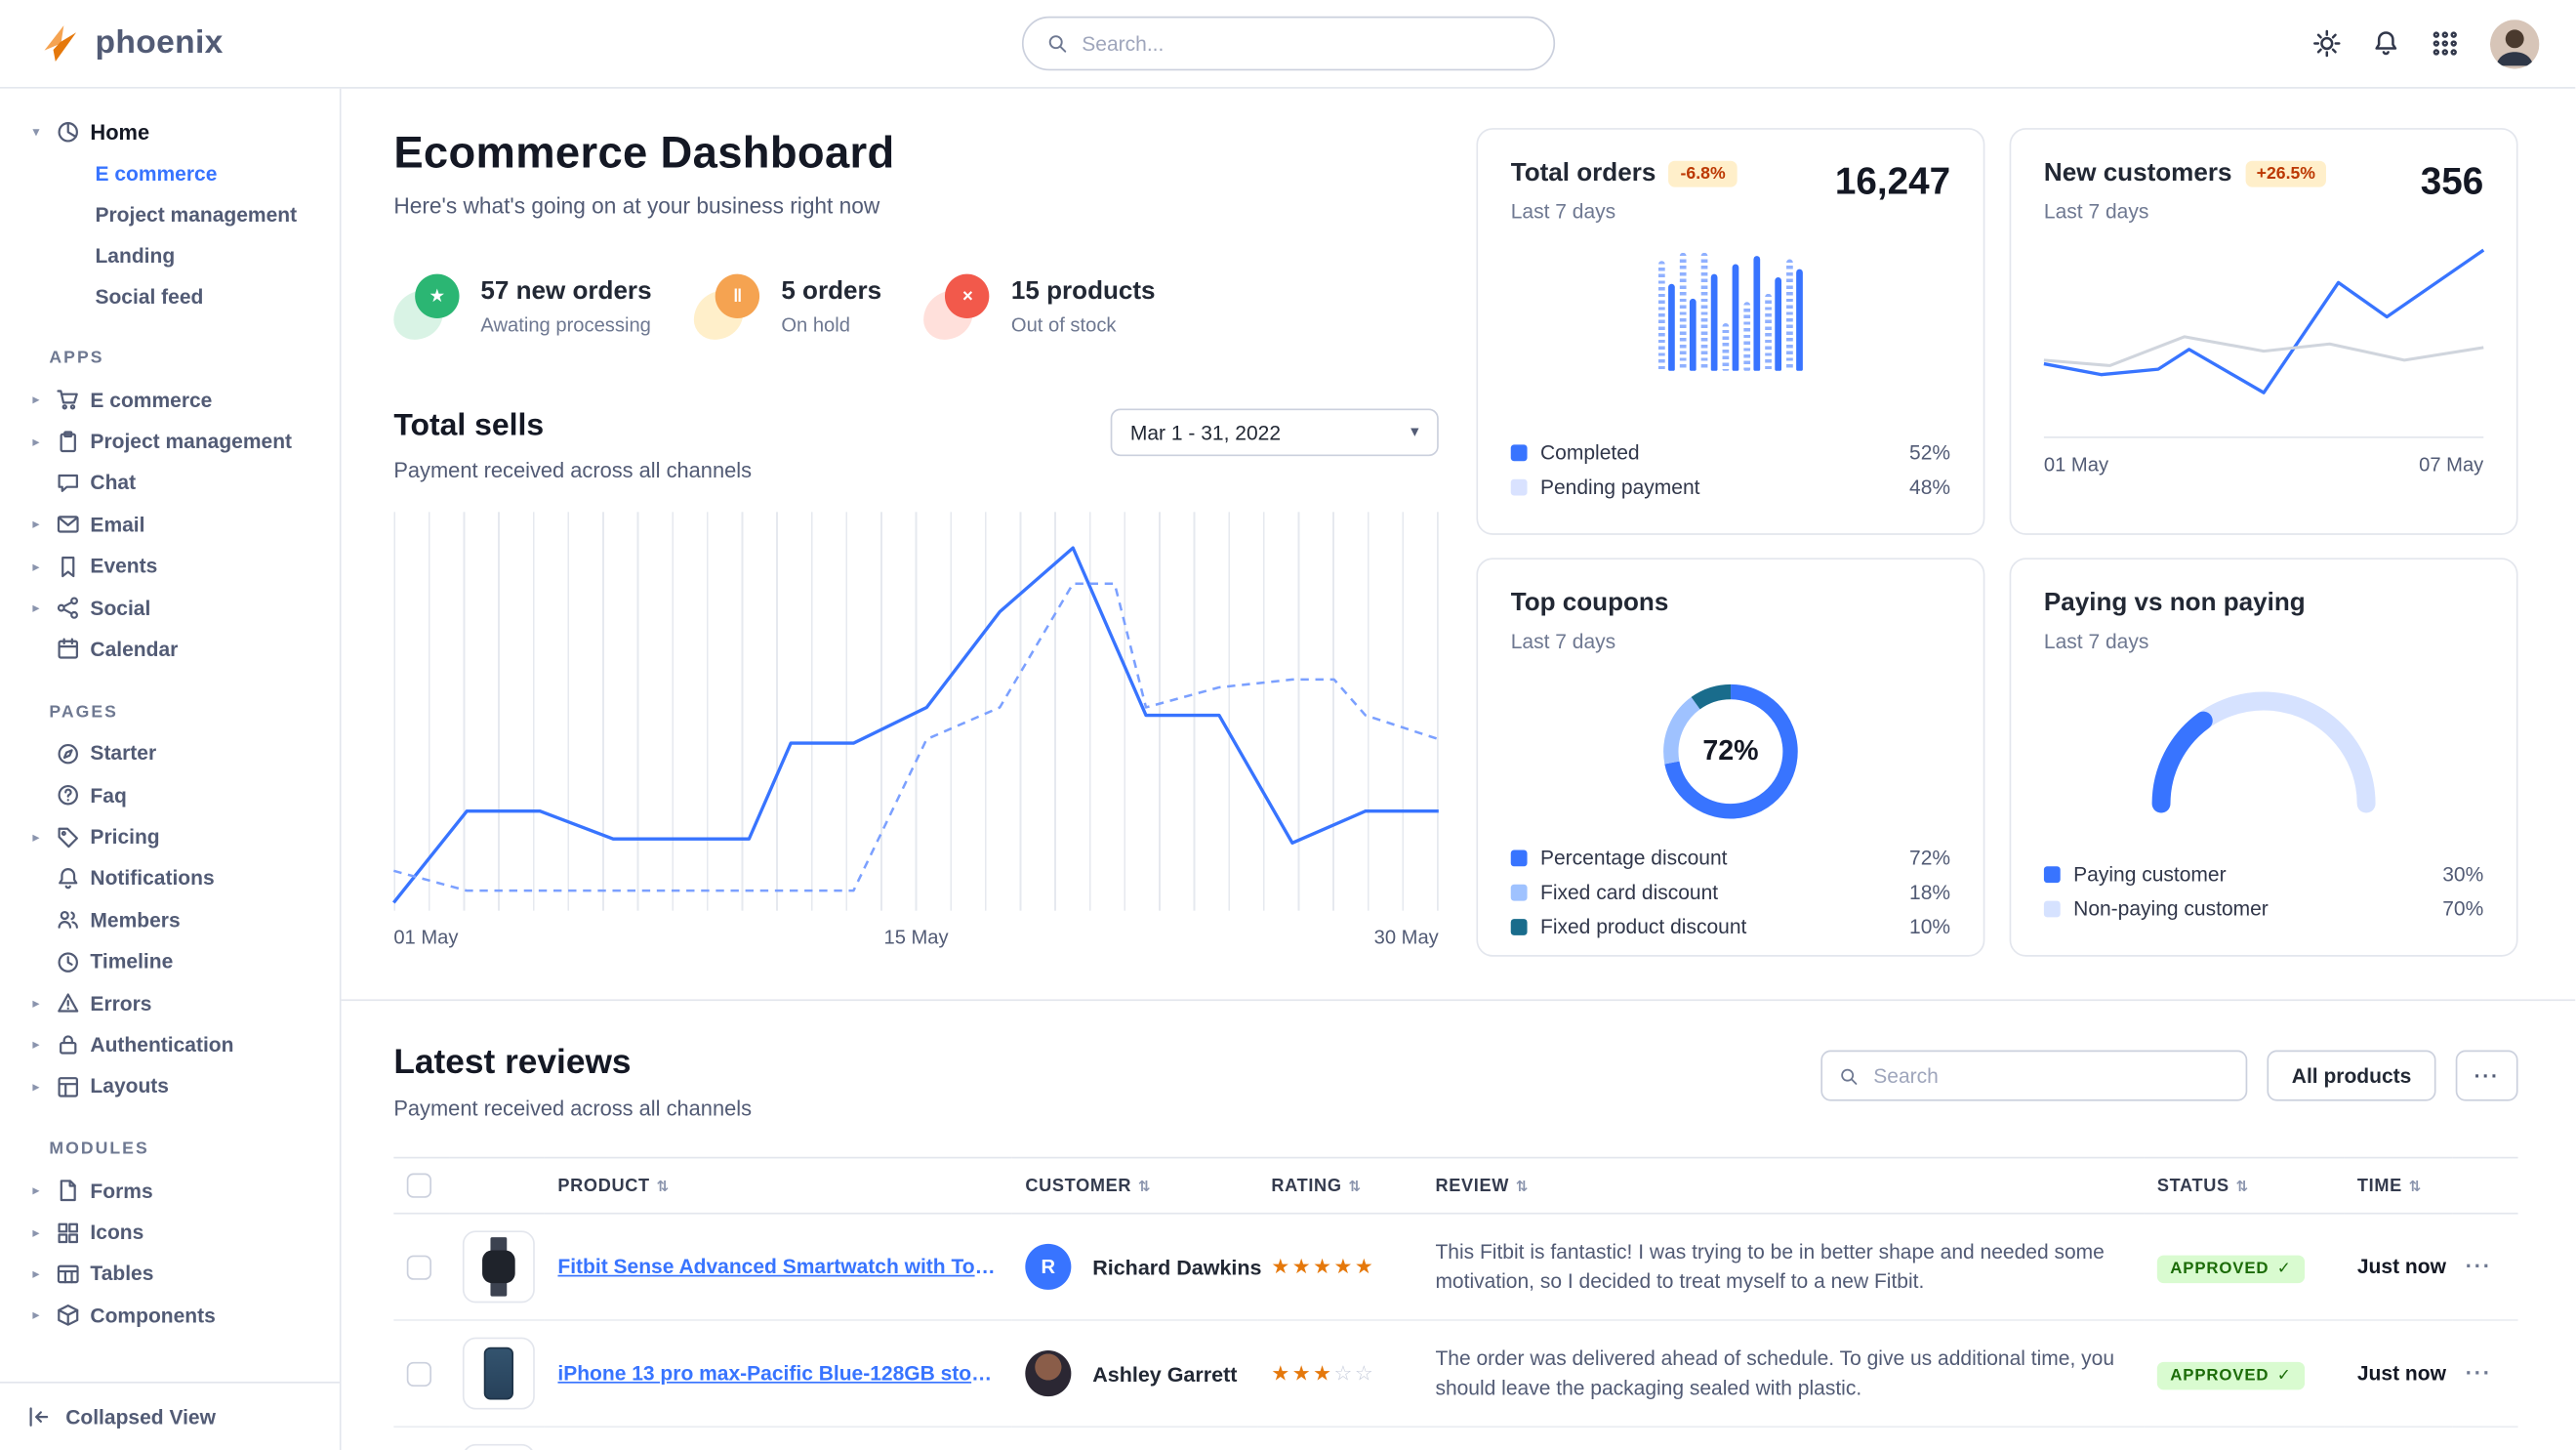 This screenshot has width=2576, height=1450. Describe the element at coordinates (1339, 1185) in the screenshot. I see `col-rating: RATING ⇅` at that location.